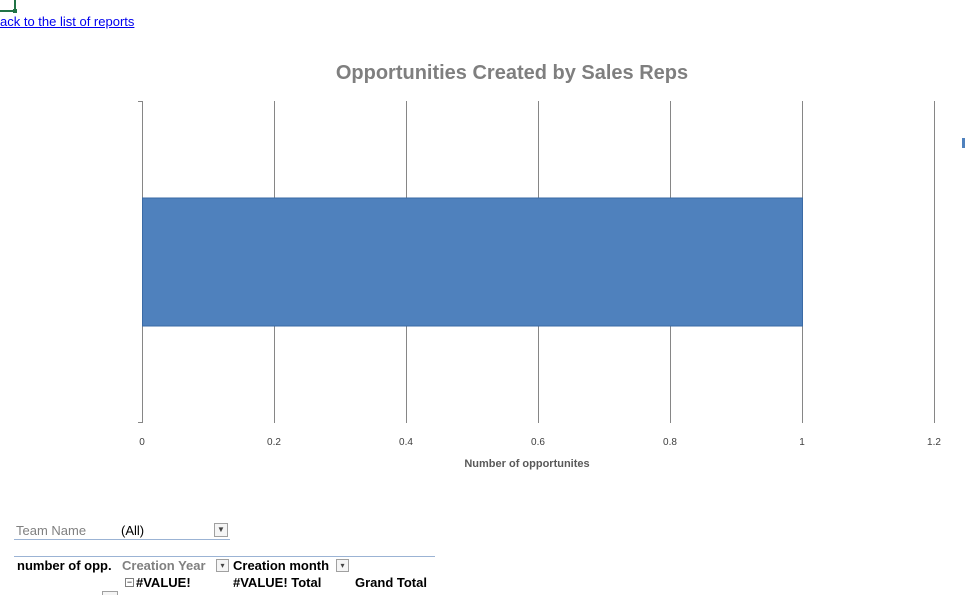 Image resolution: width=966 pixels, height=595 pixels. I want to click on x-tick-label: 0.2, so click(274, 442).